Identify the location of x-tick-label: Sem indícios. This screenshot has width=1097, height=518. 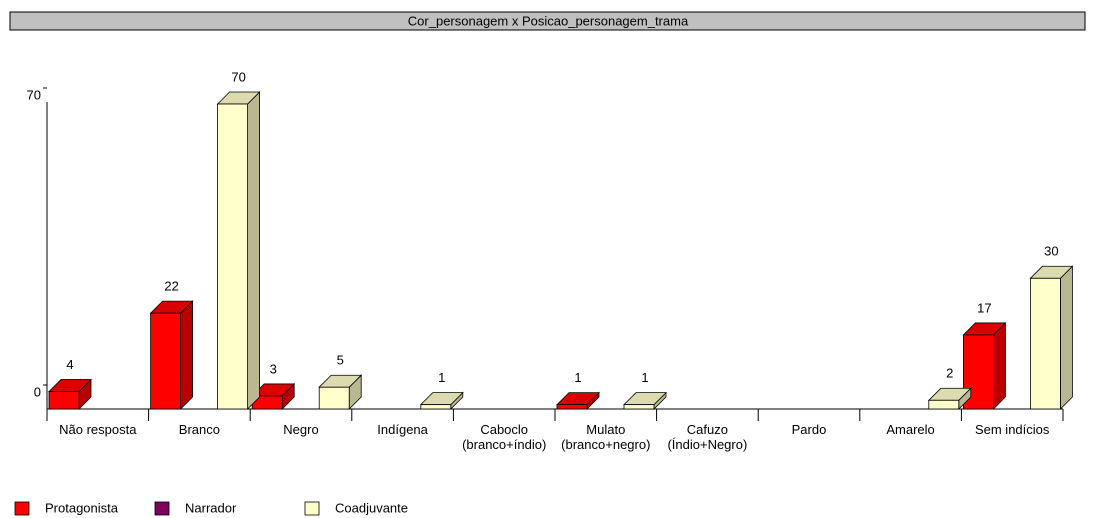
(1012, 429).